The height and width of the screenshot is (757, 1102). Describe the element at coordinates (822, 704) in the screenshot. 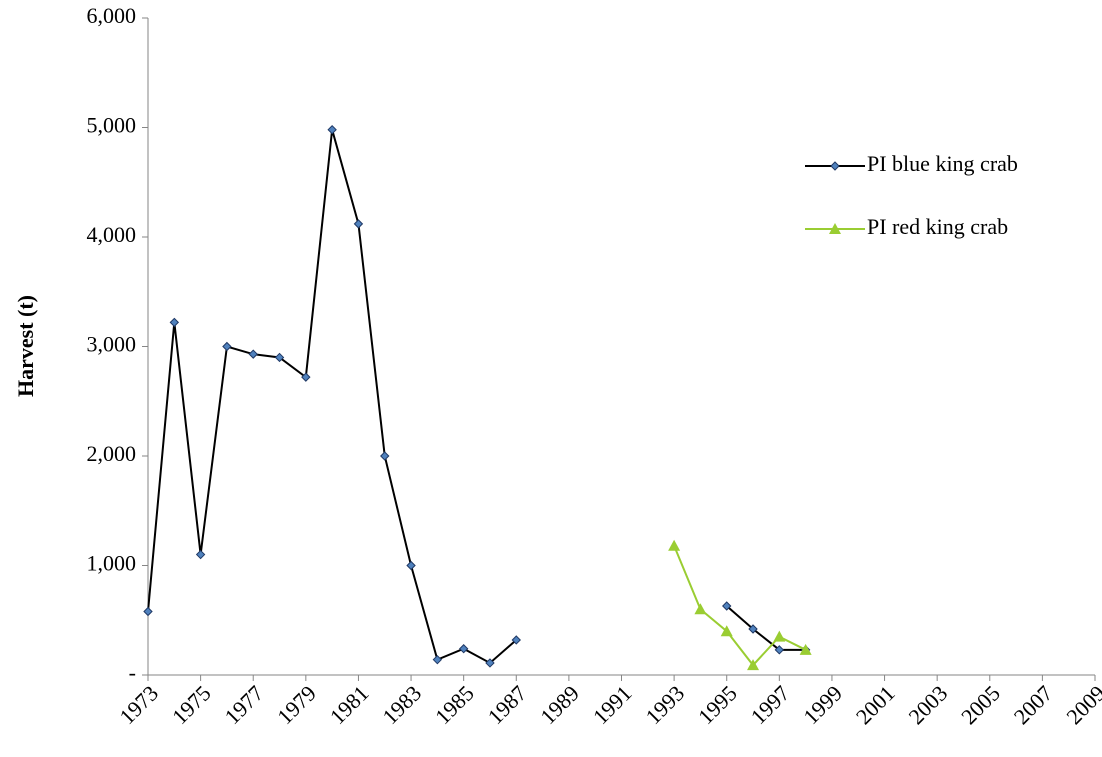

I see `x-tick-label: 1999` at that location.